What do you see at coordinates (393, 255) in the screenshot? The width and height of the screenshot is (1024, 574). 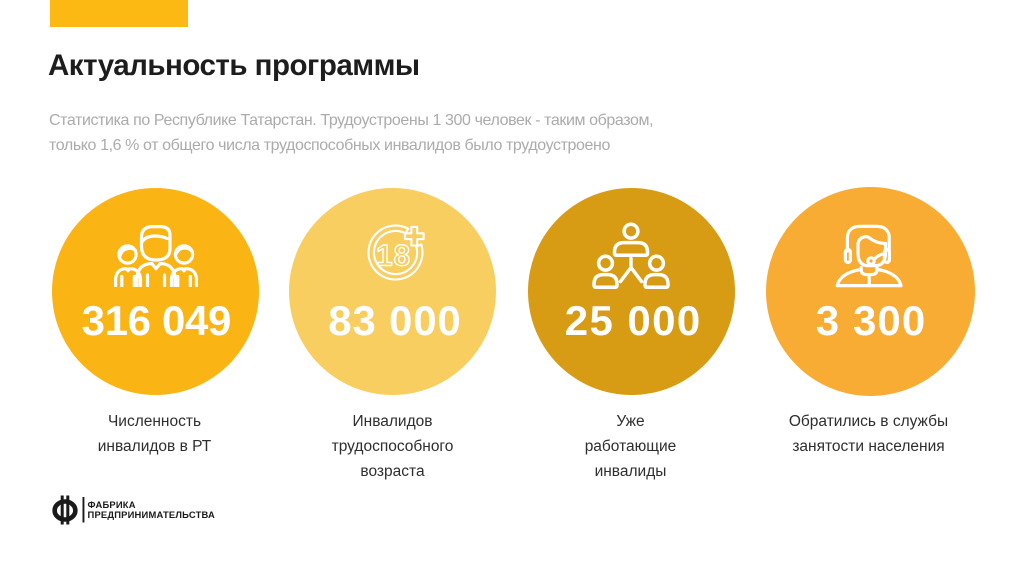 I see `svg-text: 18` at bounding box center [393, 255].